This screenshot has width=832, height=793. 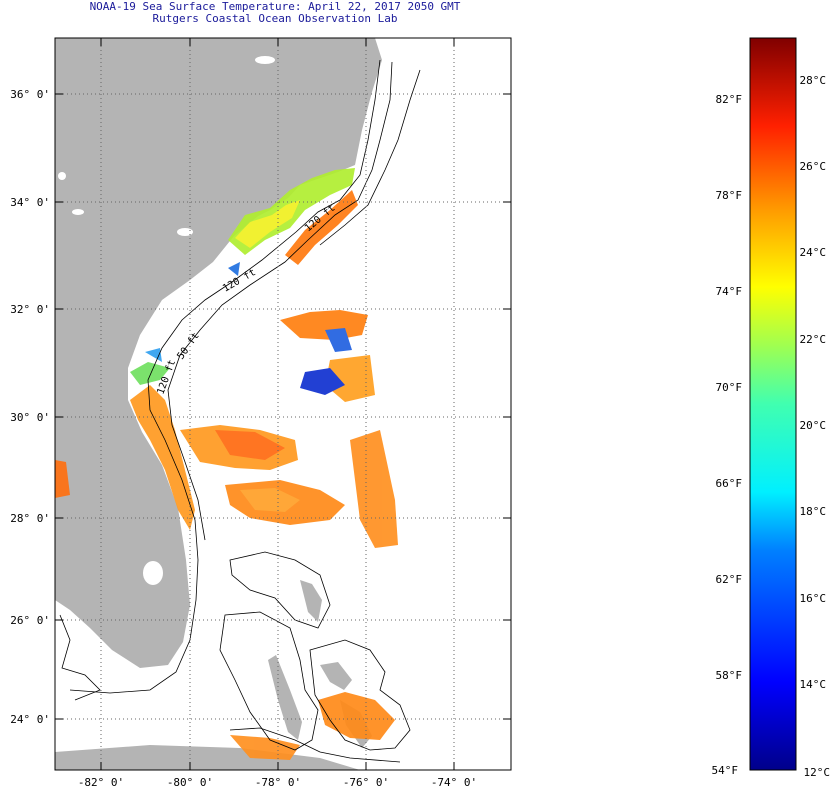 What do you see at coordinates (729, 387) in the screenshot?
I see `colorbar-f-label: 70°F` at bounding box center [729, 387].